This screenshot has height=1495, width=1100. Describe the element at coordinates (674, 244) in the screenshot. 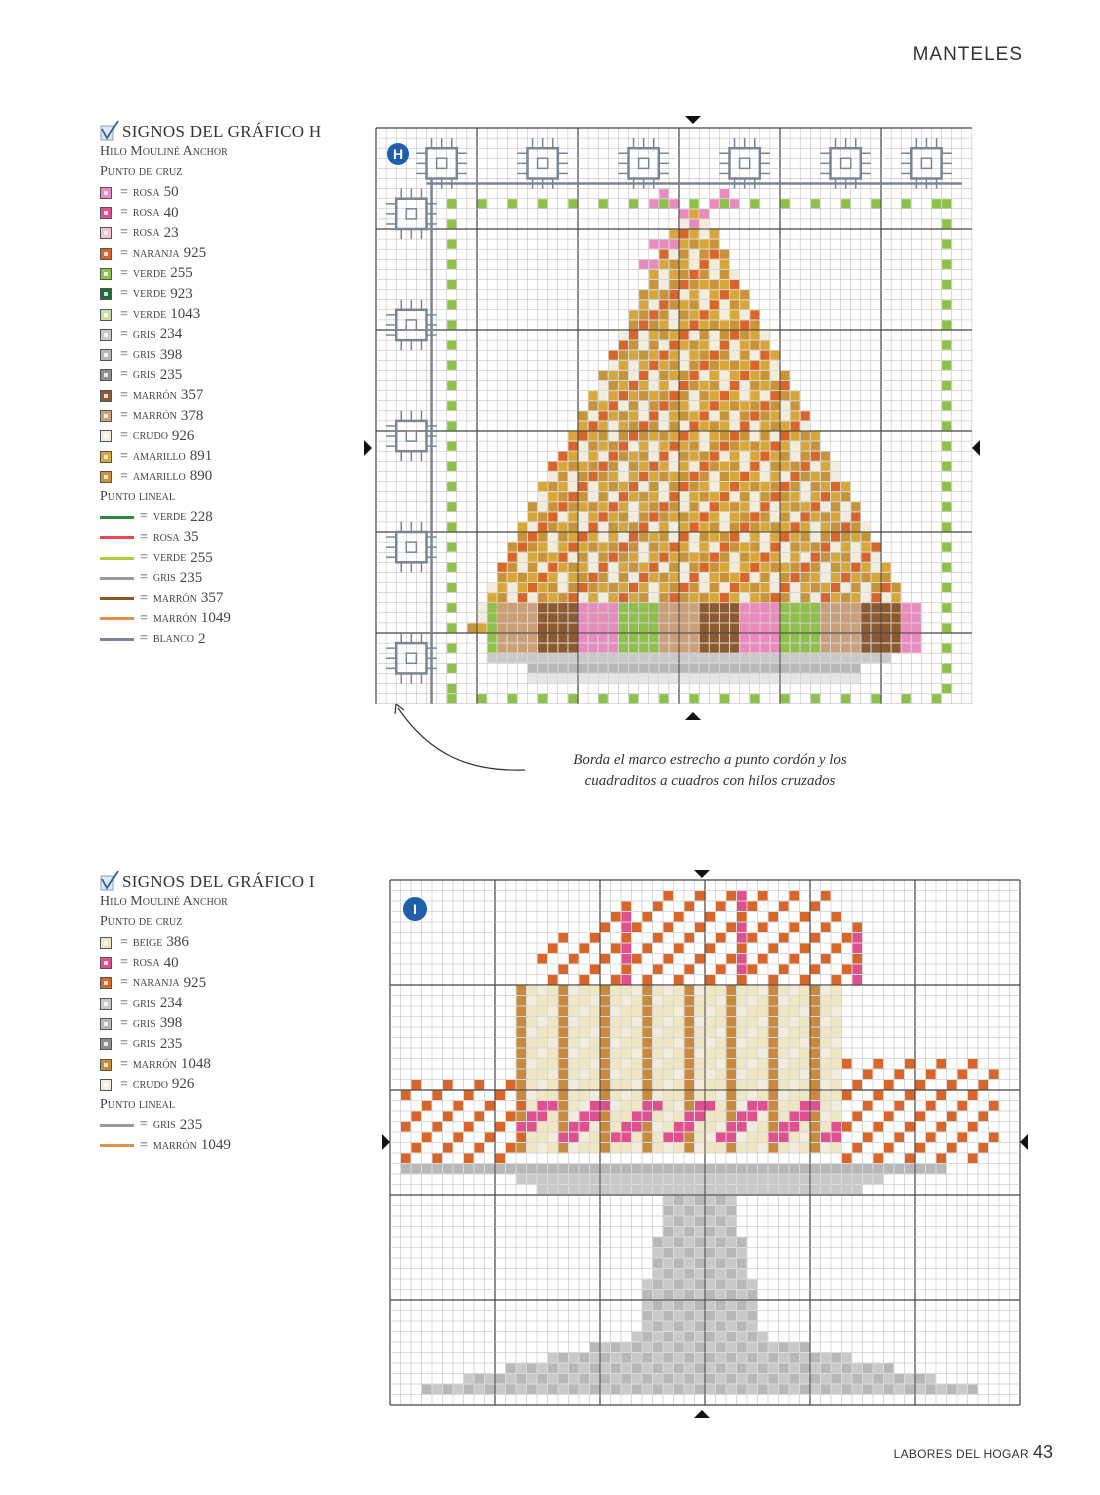

I see `bow-stitch` at that location.